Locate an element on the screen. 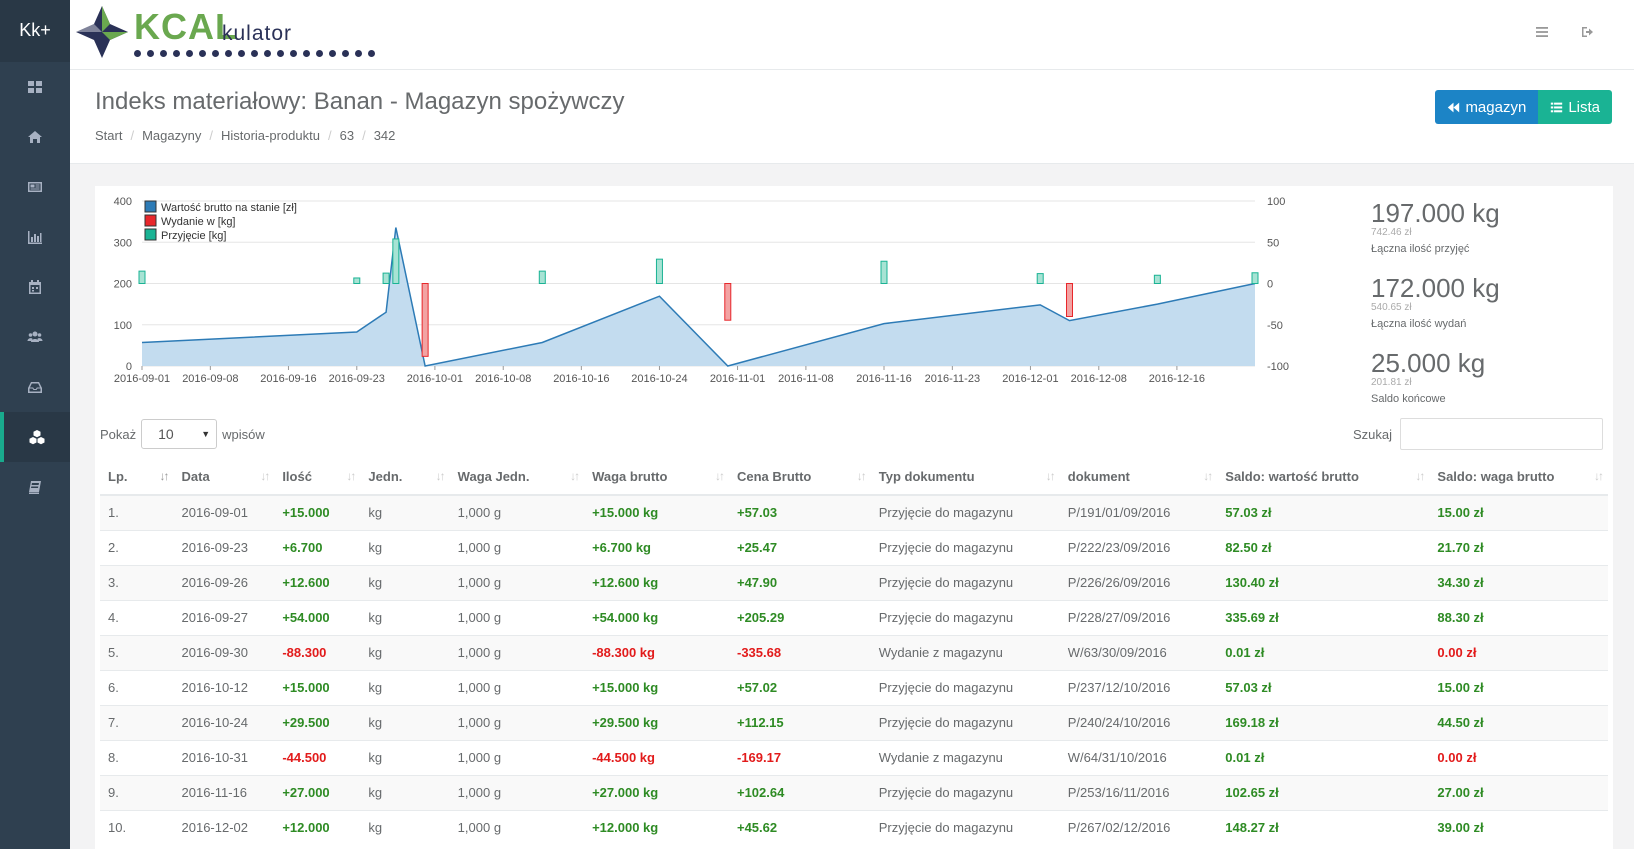 The image size is (1634, 849). stat-amount: 201.81 zł is located at coordinates (1391, 382).